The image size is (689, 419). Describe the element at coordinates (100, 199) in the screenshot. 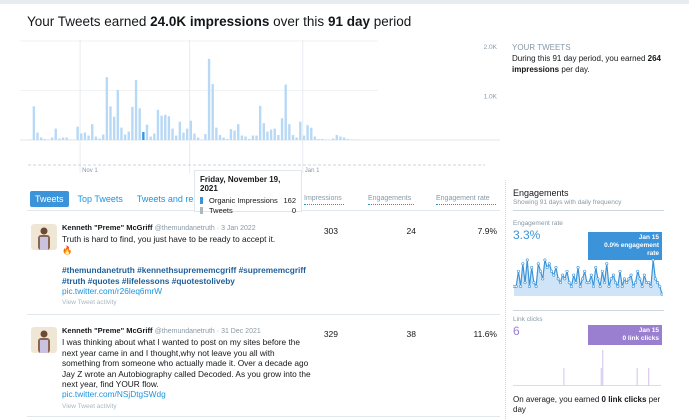

I see `tab-top-tweets: Top Tweets` at that location.